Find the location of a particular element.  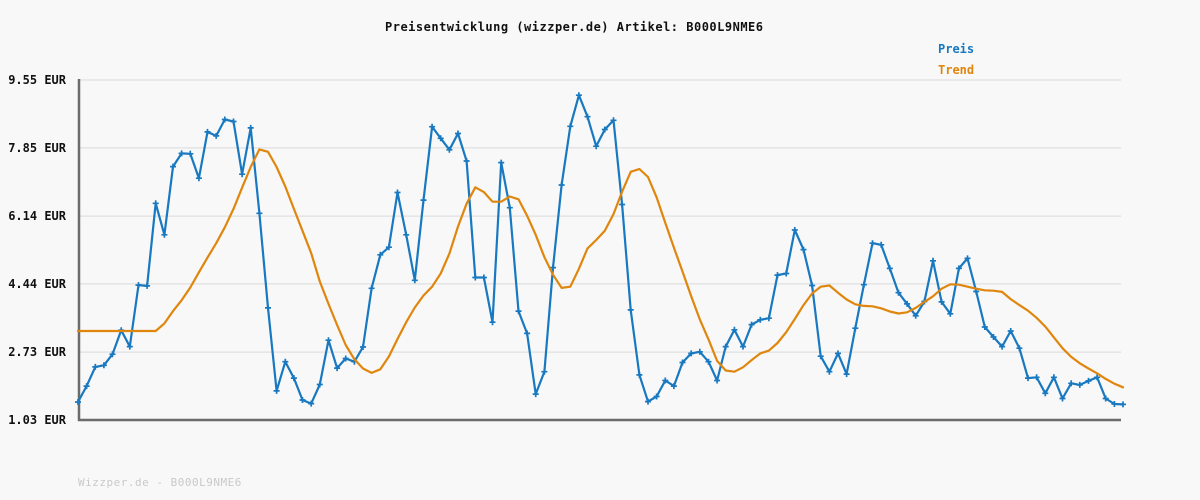

y-tick-label: 9.55 EUR is located at coordinates (37, 80).